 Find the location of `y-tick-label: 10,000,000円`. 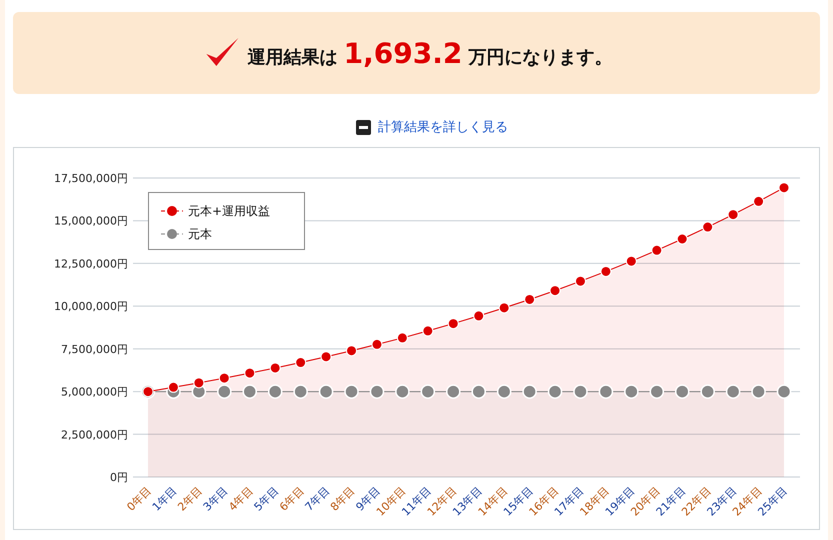

y-tick-label: 10,000,000円 is located at coordinates (91, 307).